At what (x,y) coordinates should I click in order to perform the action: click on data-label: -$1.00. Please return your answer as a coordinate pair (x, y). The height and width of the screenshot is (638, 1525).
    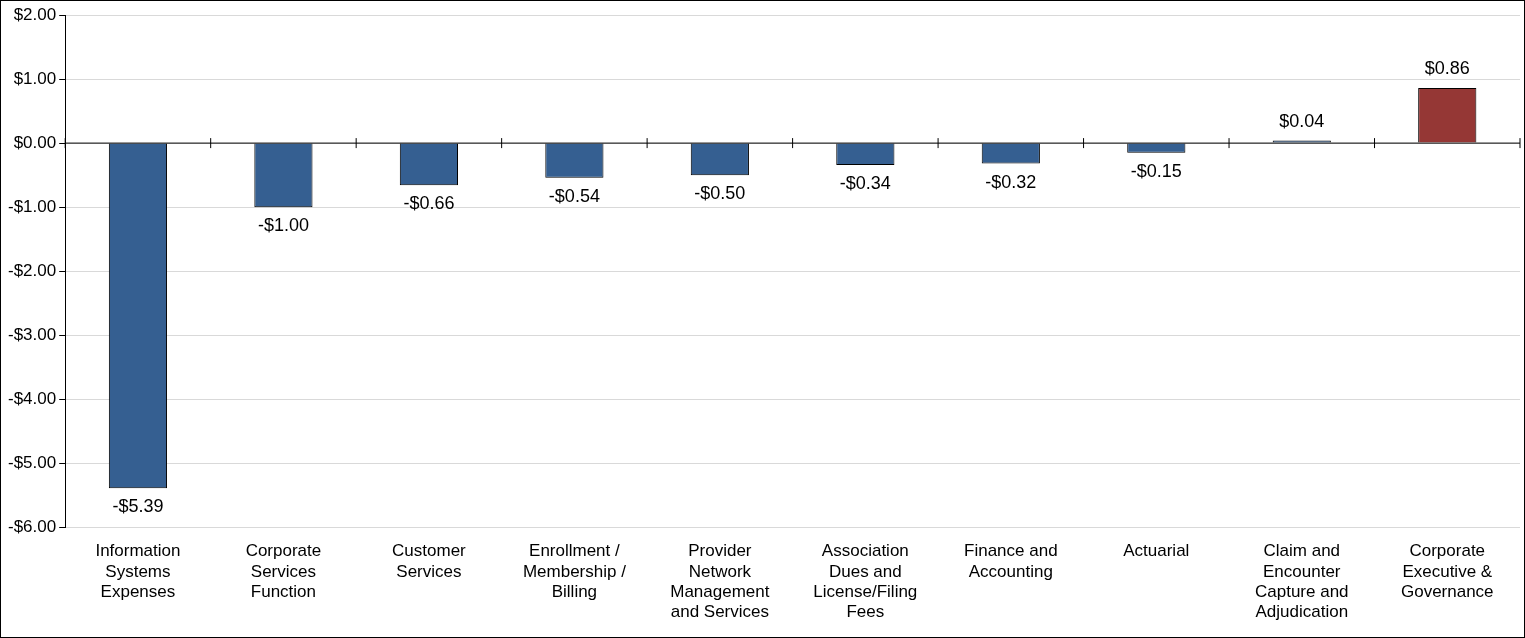
    Looking at the image, I should click on (283, 225).